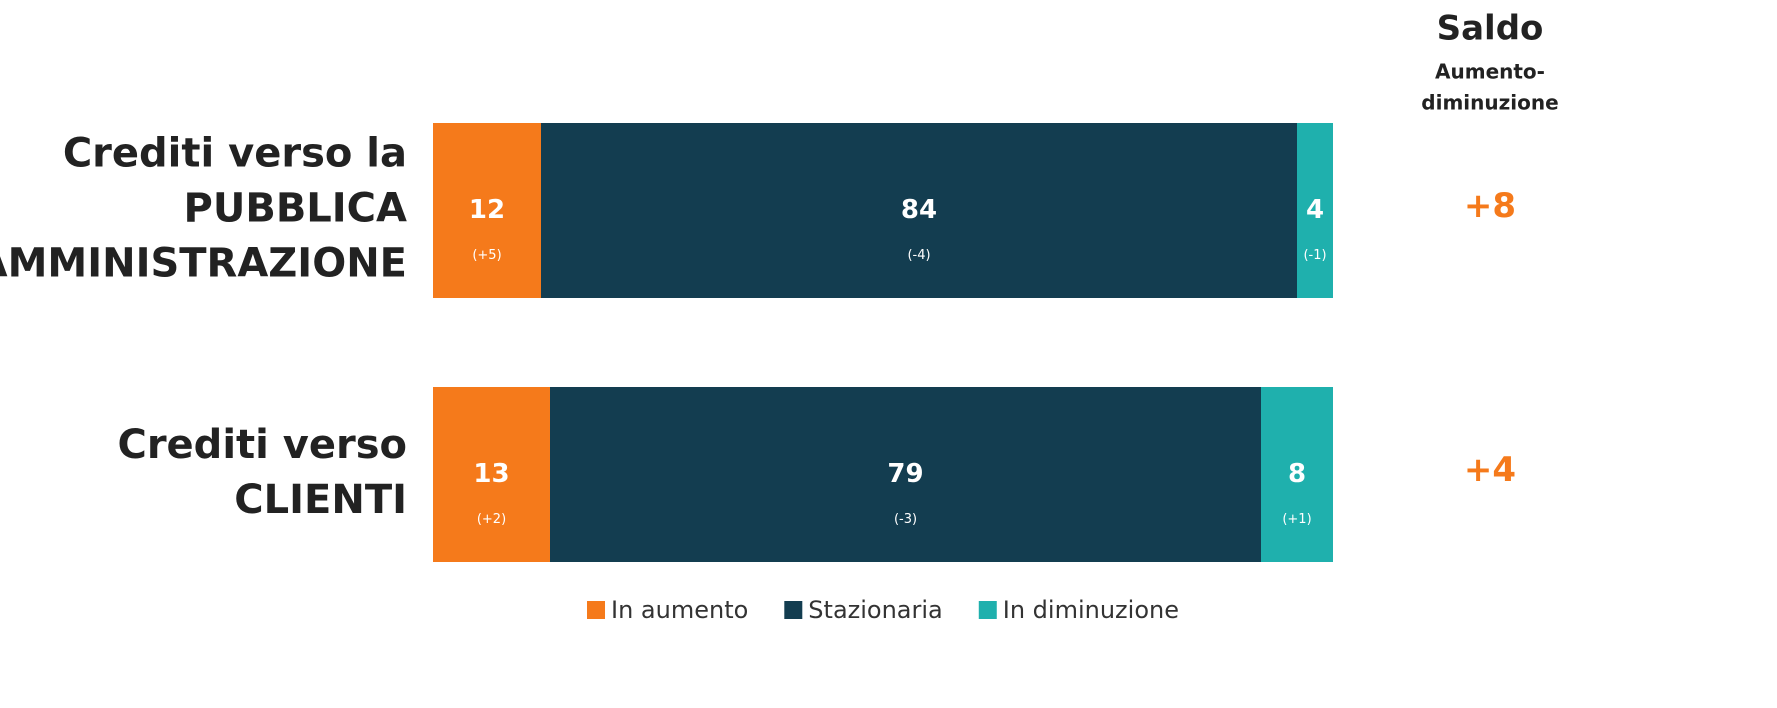  Describe the element at coordinates (679, 610) in the screenshot. I see `legend-label: In aumento` at that location.